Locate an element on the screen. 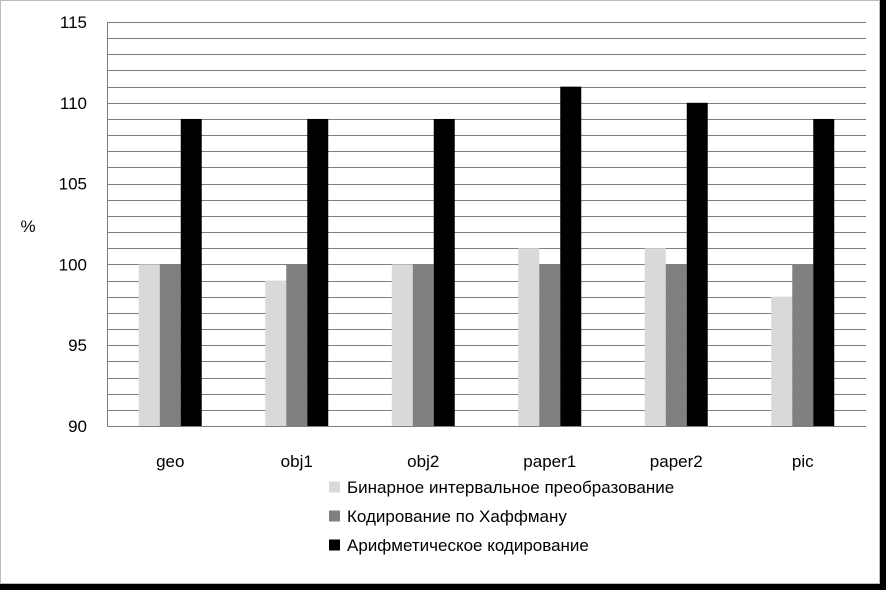  y-tick-label: 105 is located at coordinates (73, 184).